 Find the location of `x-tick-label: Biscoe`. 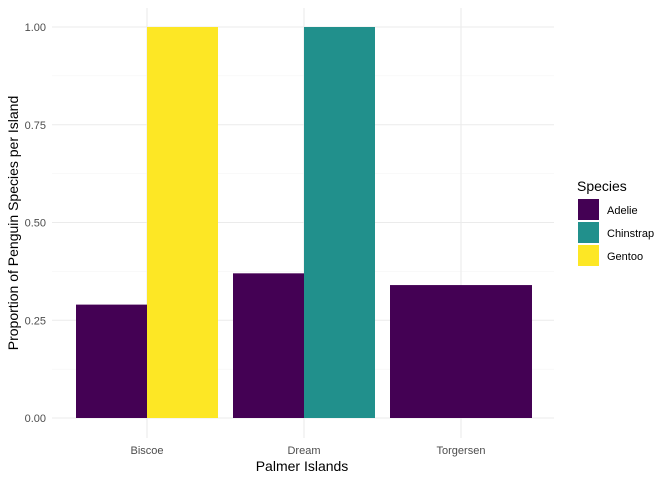

x-tick-label: Biscoe is located at coordinates (146, 451).